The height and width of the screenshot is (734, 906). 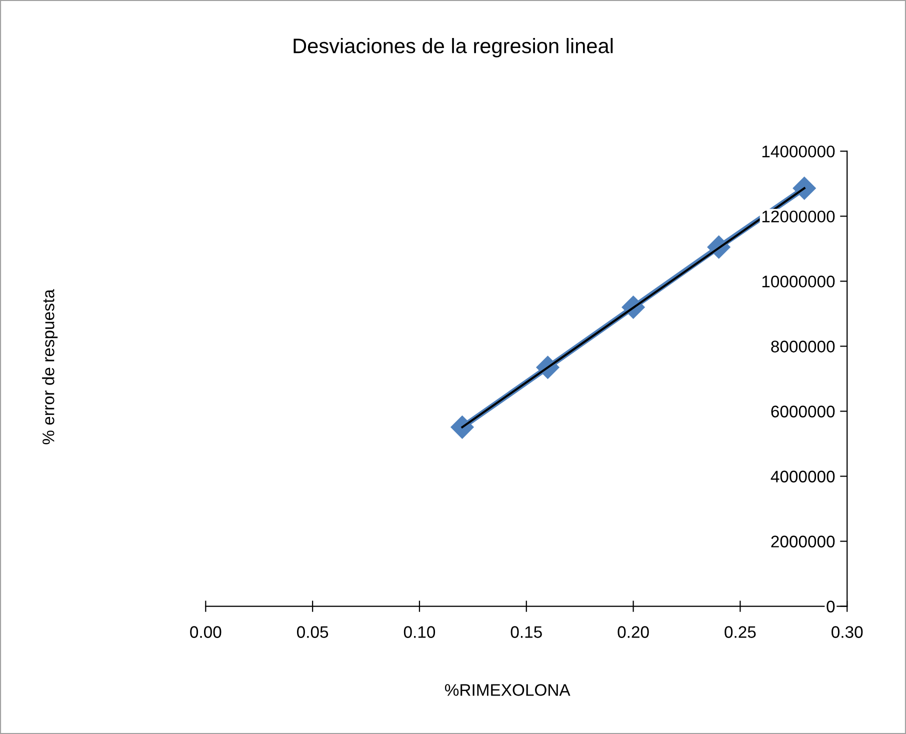 What do you see at coordinates (507, 690) in the screenshot?
I see `x-axis-title: %RIMEXOLONA` at bounding box center [507, 690].